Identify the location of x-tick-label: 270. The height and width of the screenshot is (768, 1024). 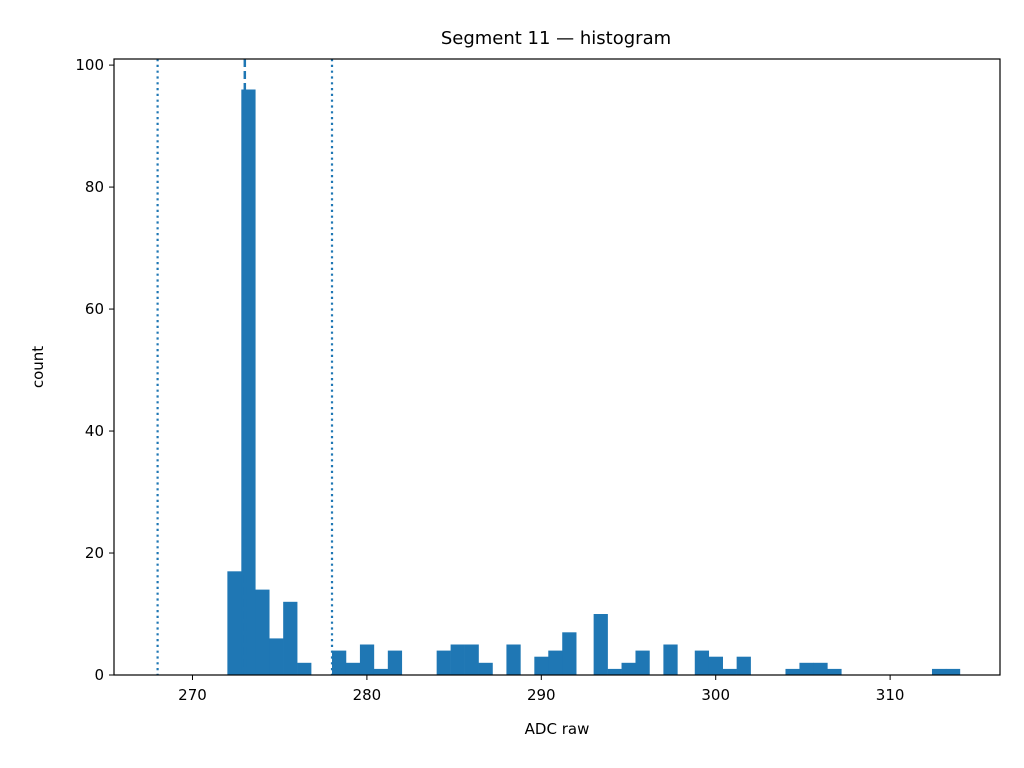
(192, 695).